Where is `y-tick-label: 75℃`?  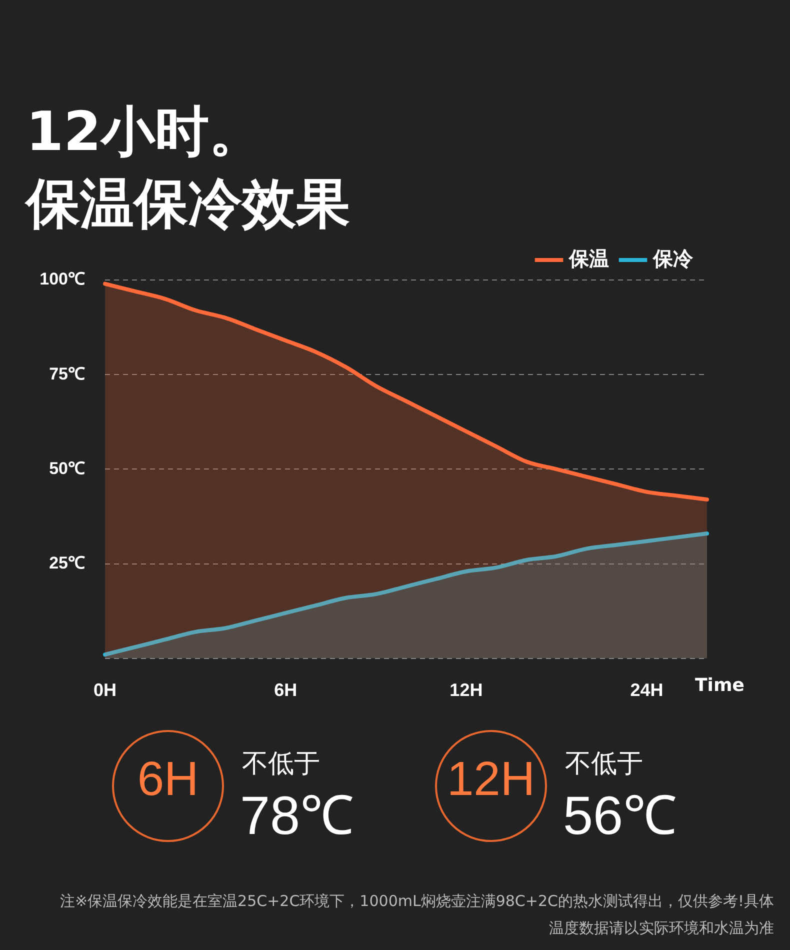 y-tick-label: 75℃ is located at coordinates (67, 374).